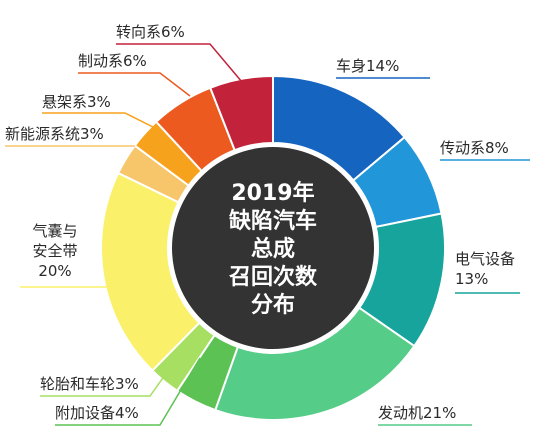  I want to click on slice-label: 安全带, so click(54, 251).